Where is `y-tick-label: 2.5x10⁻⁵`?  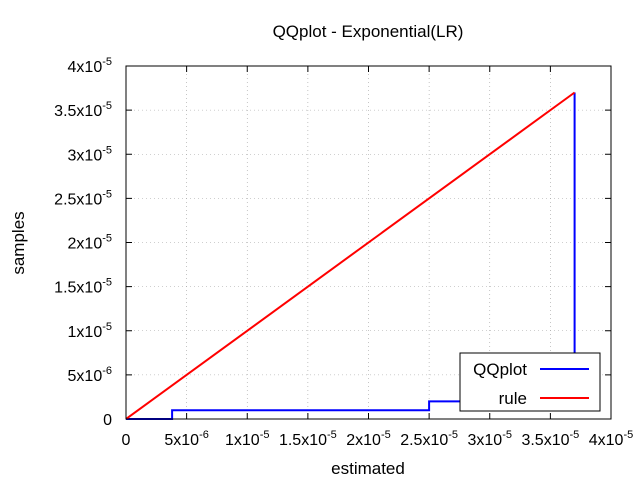
y-tick-label: 2.5x10⁻⁵ is located at coordinates (83, 198).